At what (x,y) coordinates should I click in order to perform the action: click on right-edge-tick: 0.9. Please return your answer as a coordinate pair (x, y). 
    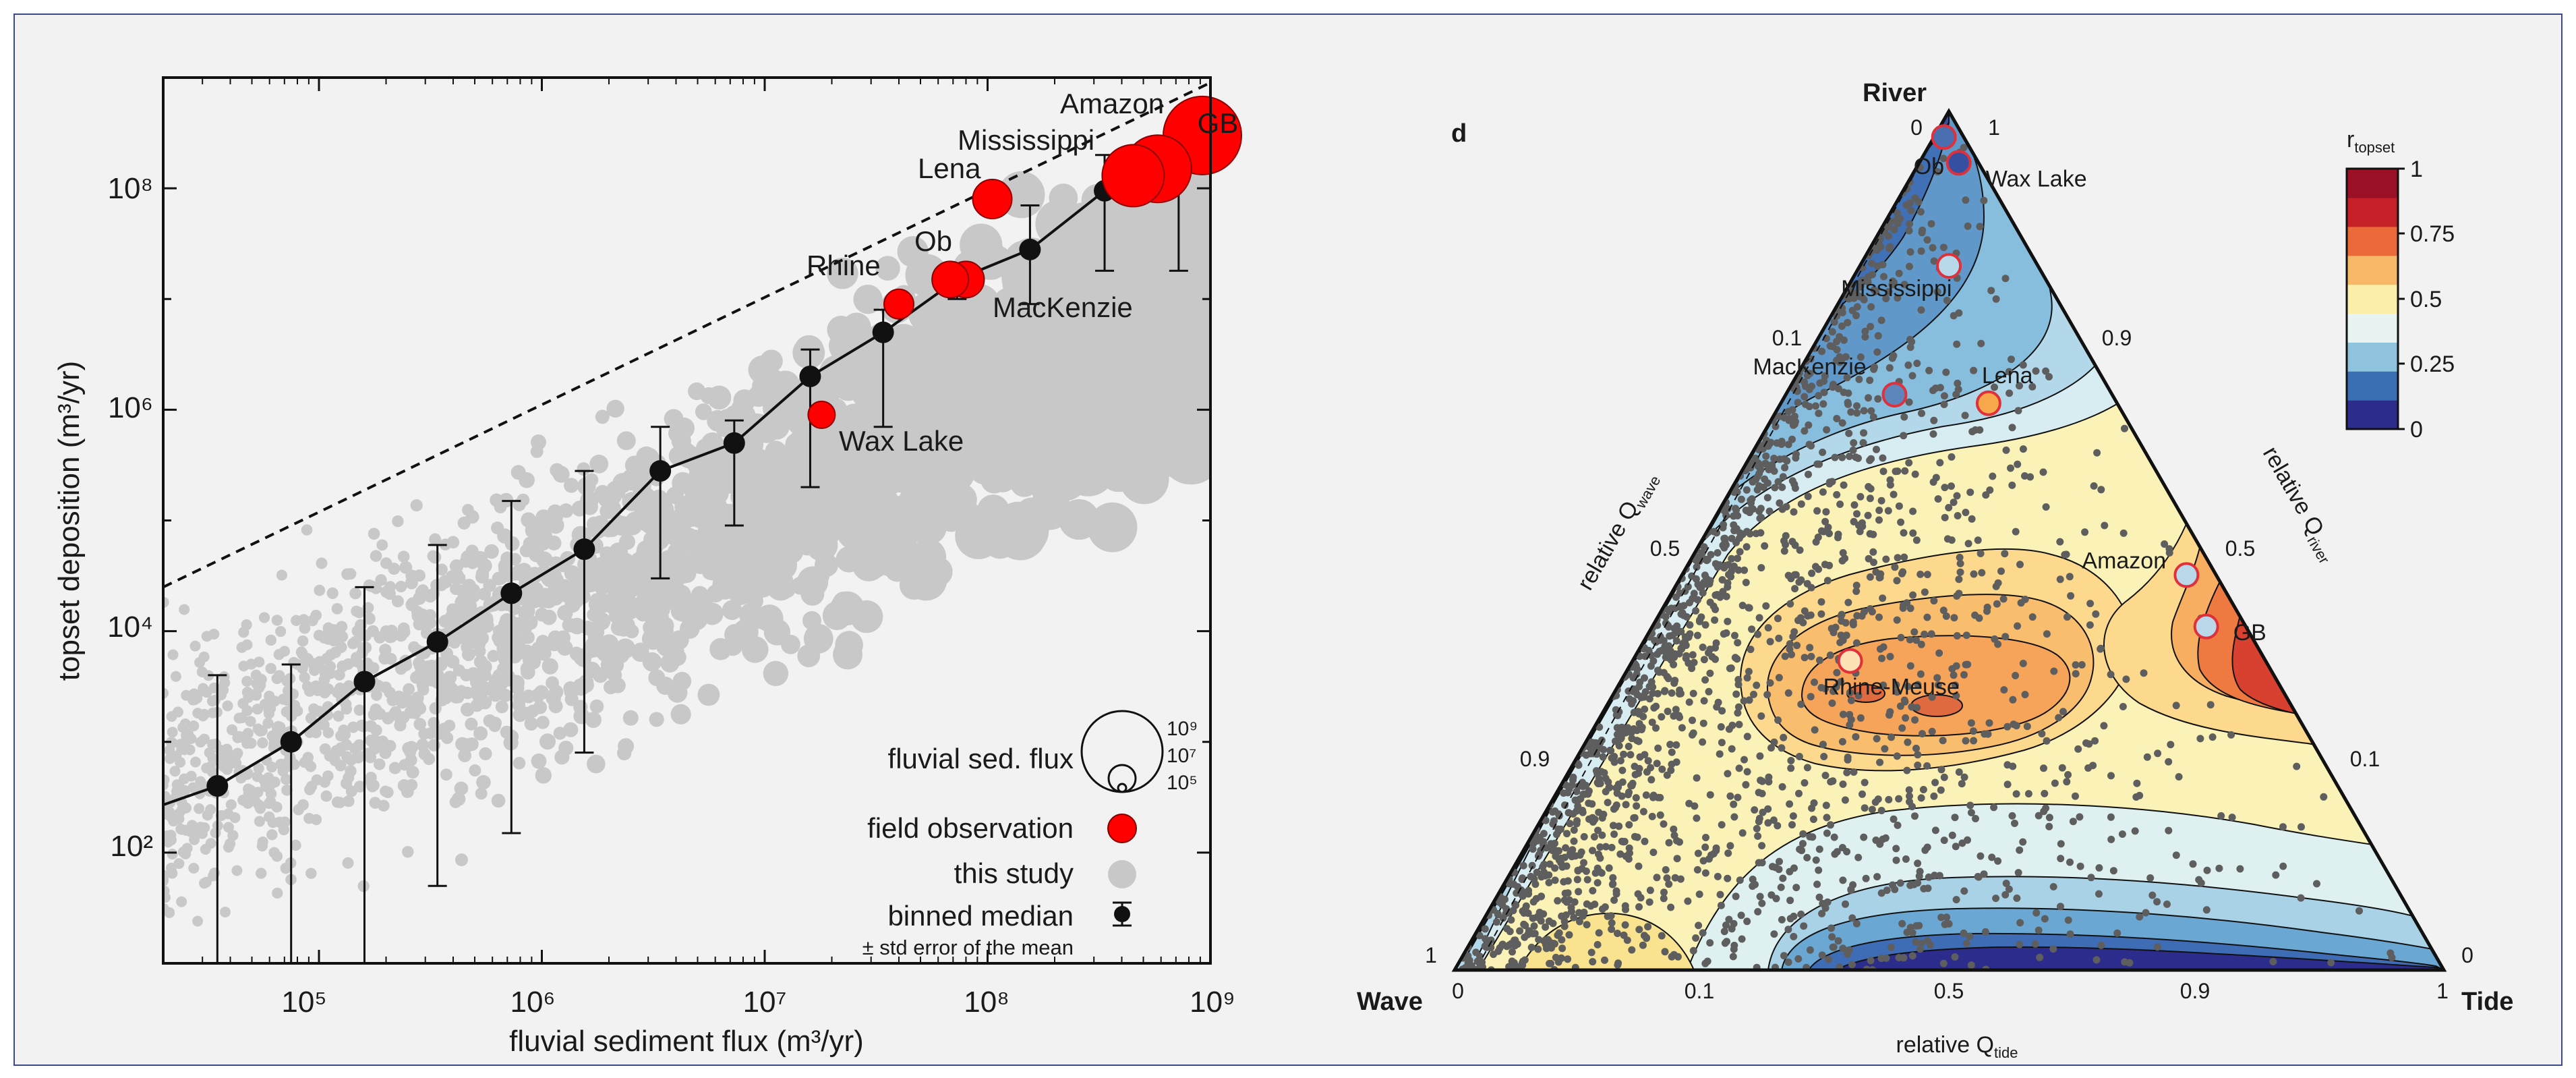
    Looking at the image, I should click on (2117, 338).